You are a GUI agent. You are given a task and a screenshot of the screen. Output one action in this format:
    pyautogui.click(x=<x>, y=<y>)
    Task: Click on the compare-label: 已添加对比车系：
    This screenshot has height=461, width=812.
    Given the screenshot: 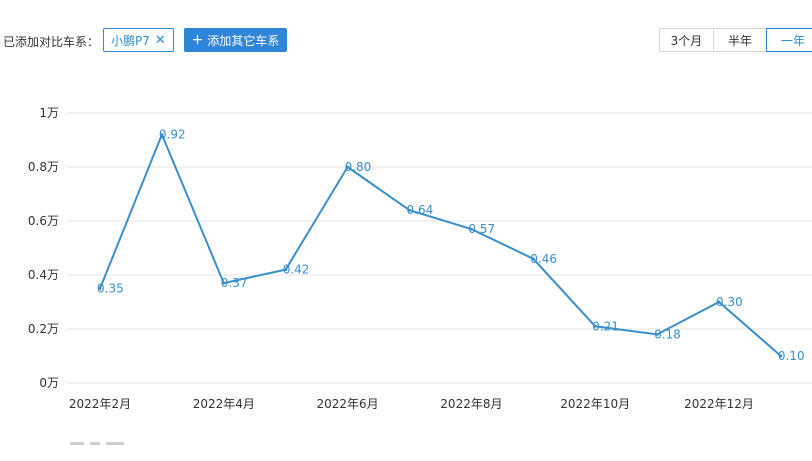 What is the action you would take?
    pyautogui.click(x=51, y=42)
    